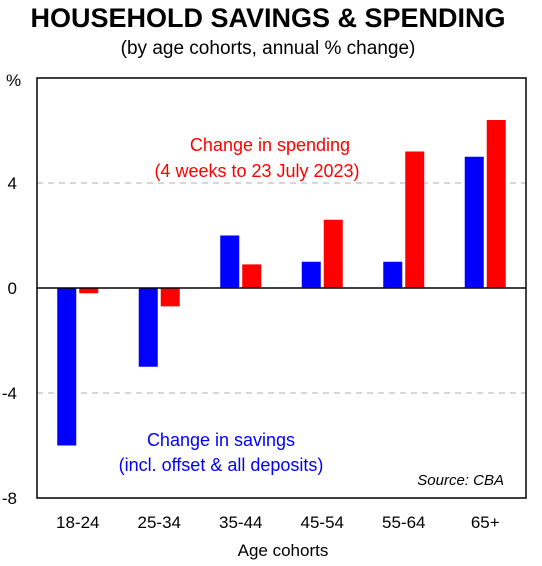 This screenshot has height=566, width=542. What do you see at coordinates (485, 522) in the screenshot?
I see `x-tick-label: 65+` at bounding box center [485, 522].